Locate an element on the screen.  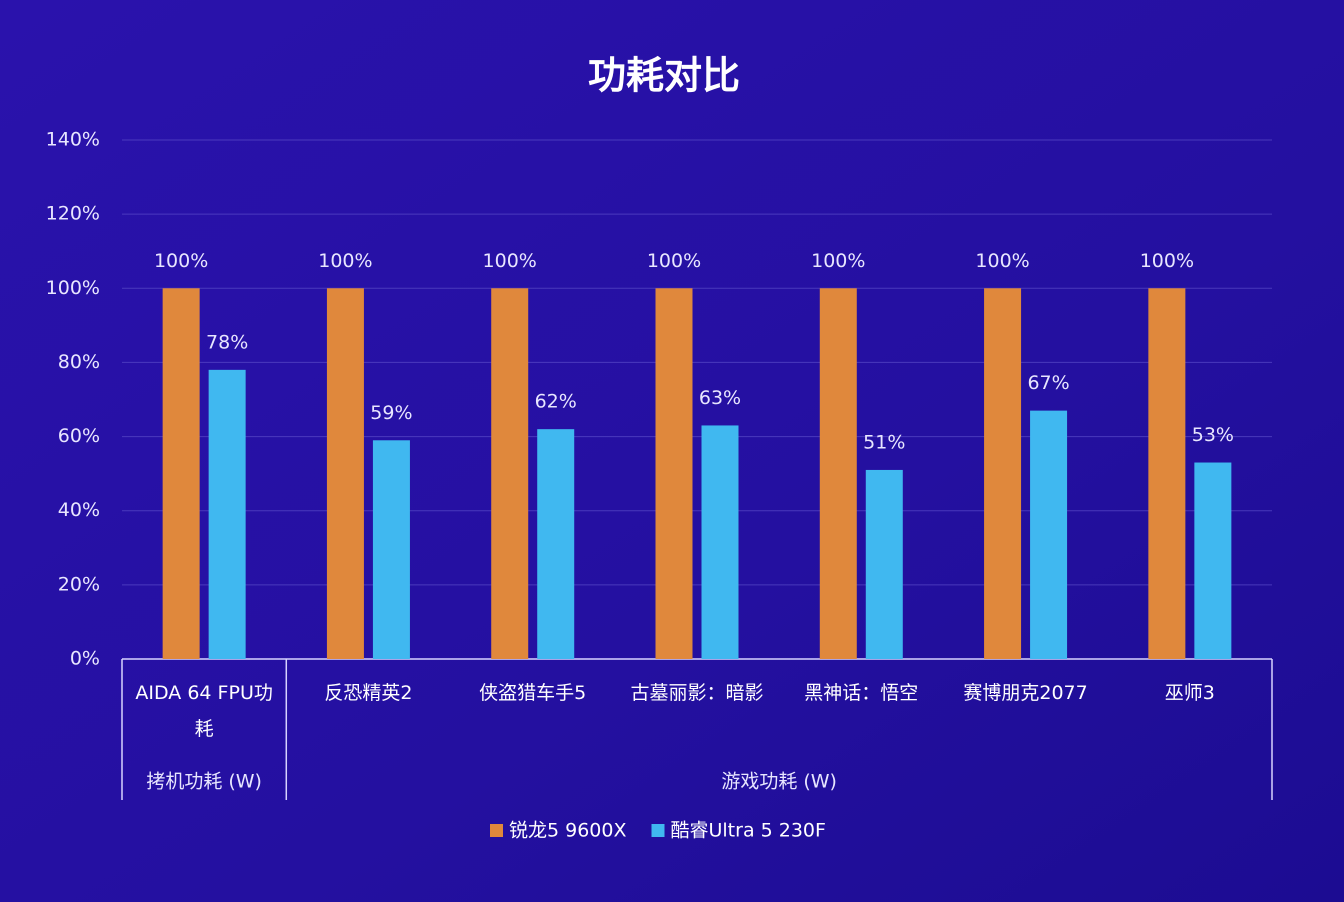
legend-label: 酷睿Ultra 5 230F is located at coordinates (748, 831).